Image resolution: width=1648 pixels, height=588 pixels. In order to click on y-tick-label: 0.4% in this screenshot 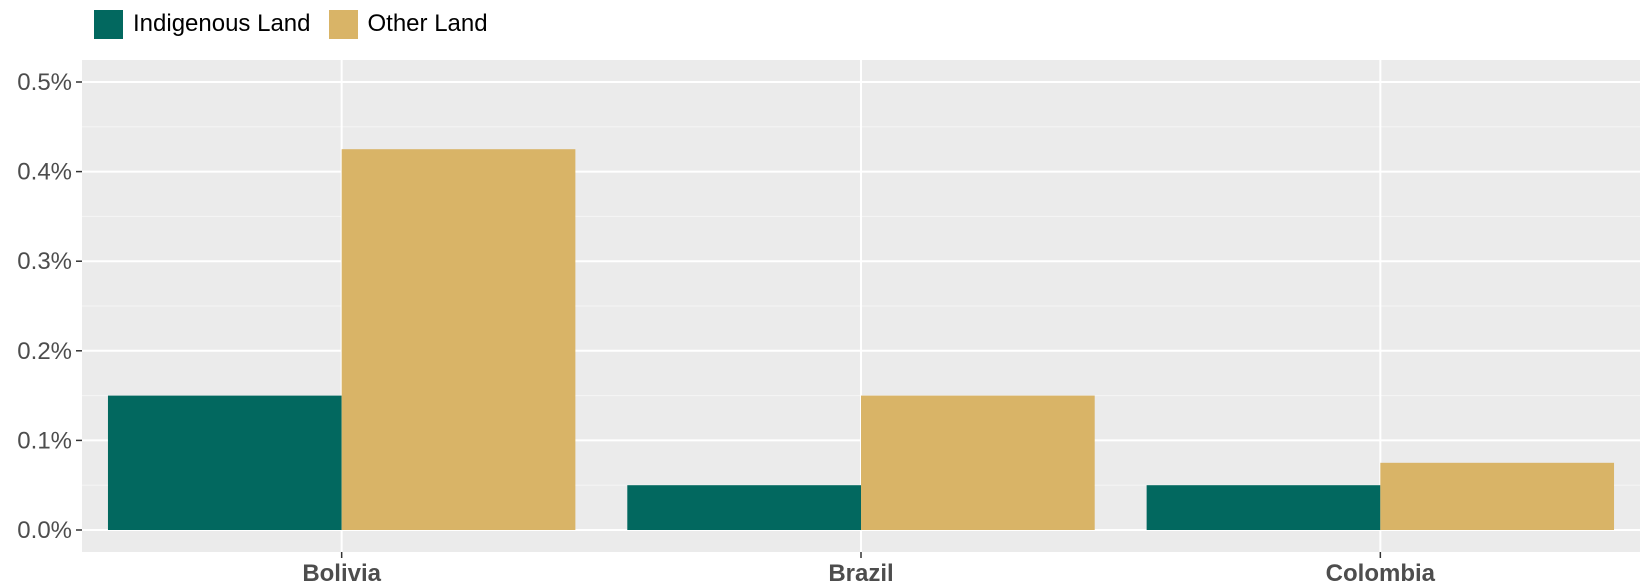, I will do `click(44, 172)`.